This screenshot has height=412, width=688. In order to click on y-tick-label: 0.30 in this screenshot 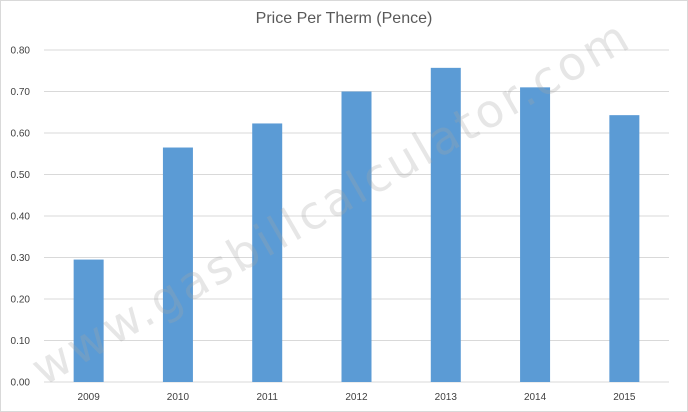, I will do `click(21, 258)`.